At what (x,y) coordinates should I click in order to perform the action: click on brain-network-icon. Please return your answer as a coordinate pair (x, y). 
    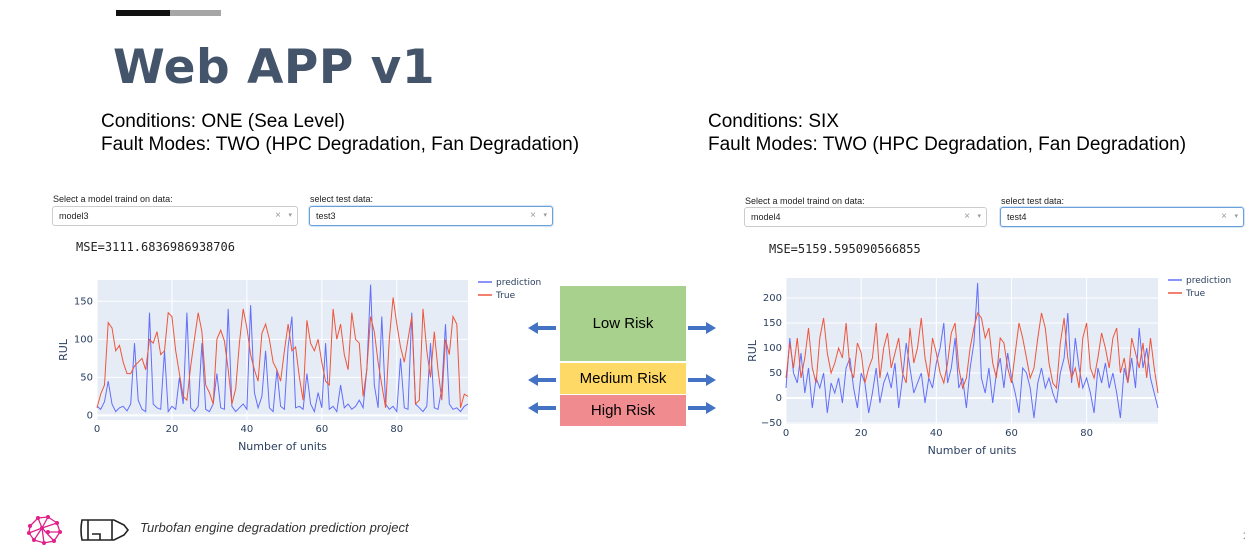
    Looking at the image, I should click on (44, 530).